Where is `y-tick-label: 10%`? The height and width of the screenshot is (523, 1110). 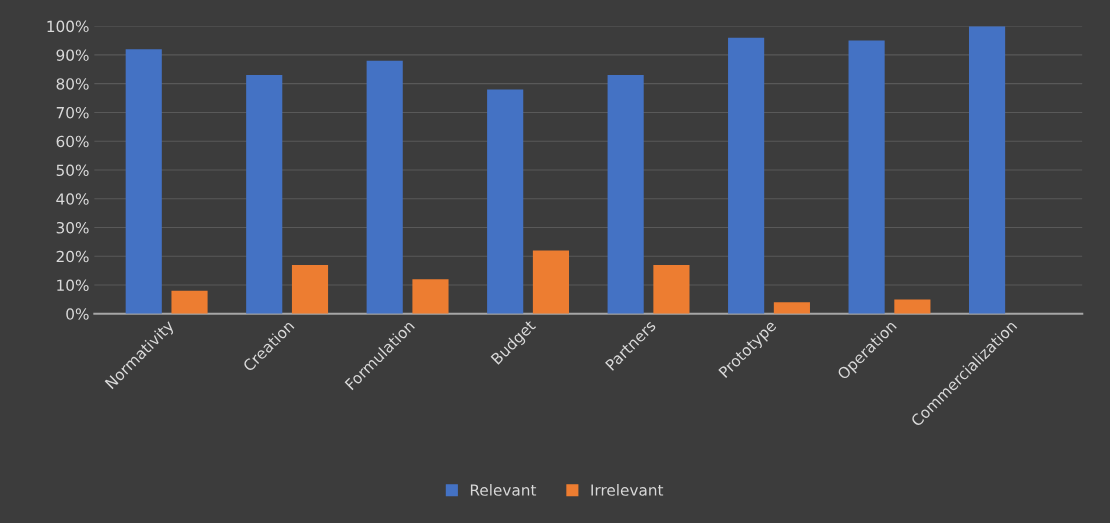
y-tick-label: 10% is located at coordinates (73, 285).